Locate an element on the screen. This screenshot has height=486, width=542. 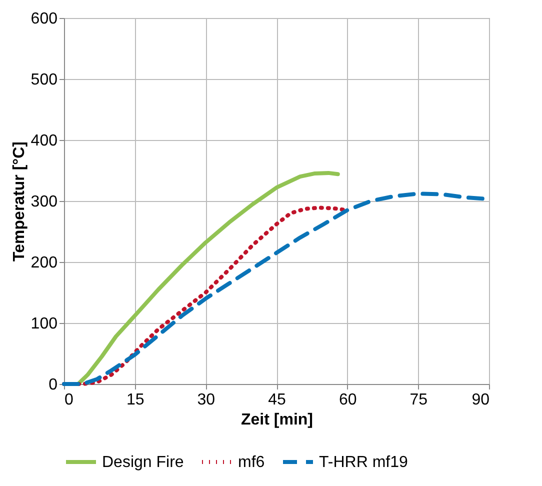
legend-label: T-HRR mf19 is located at coordinates (363, 462).